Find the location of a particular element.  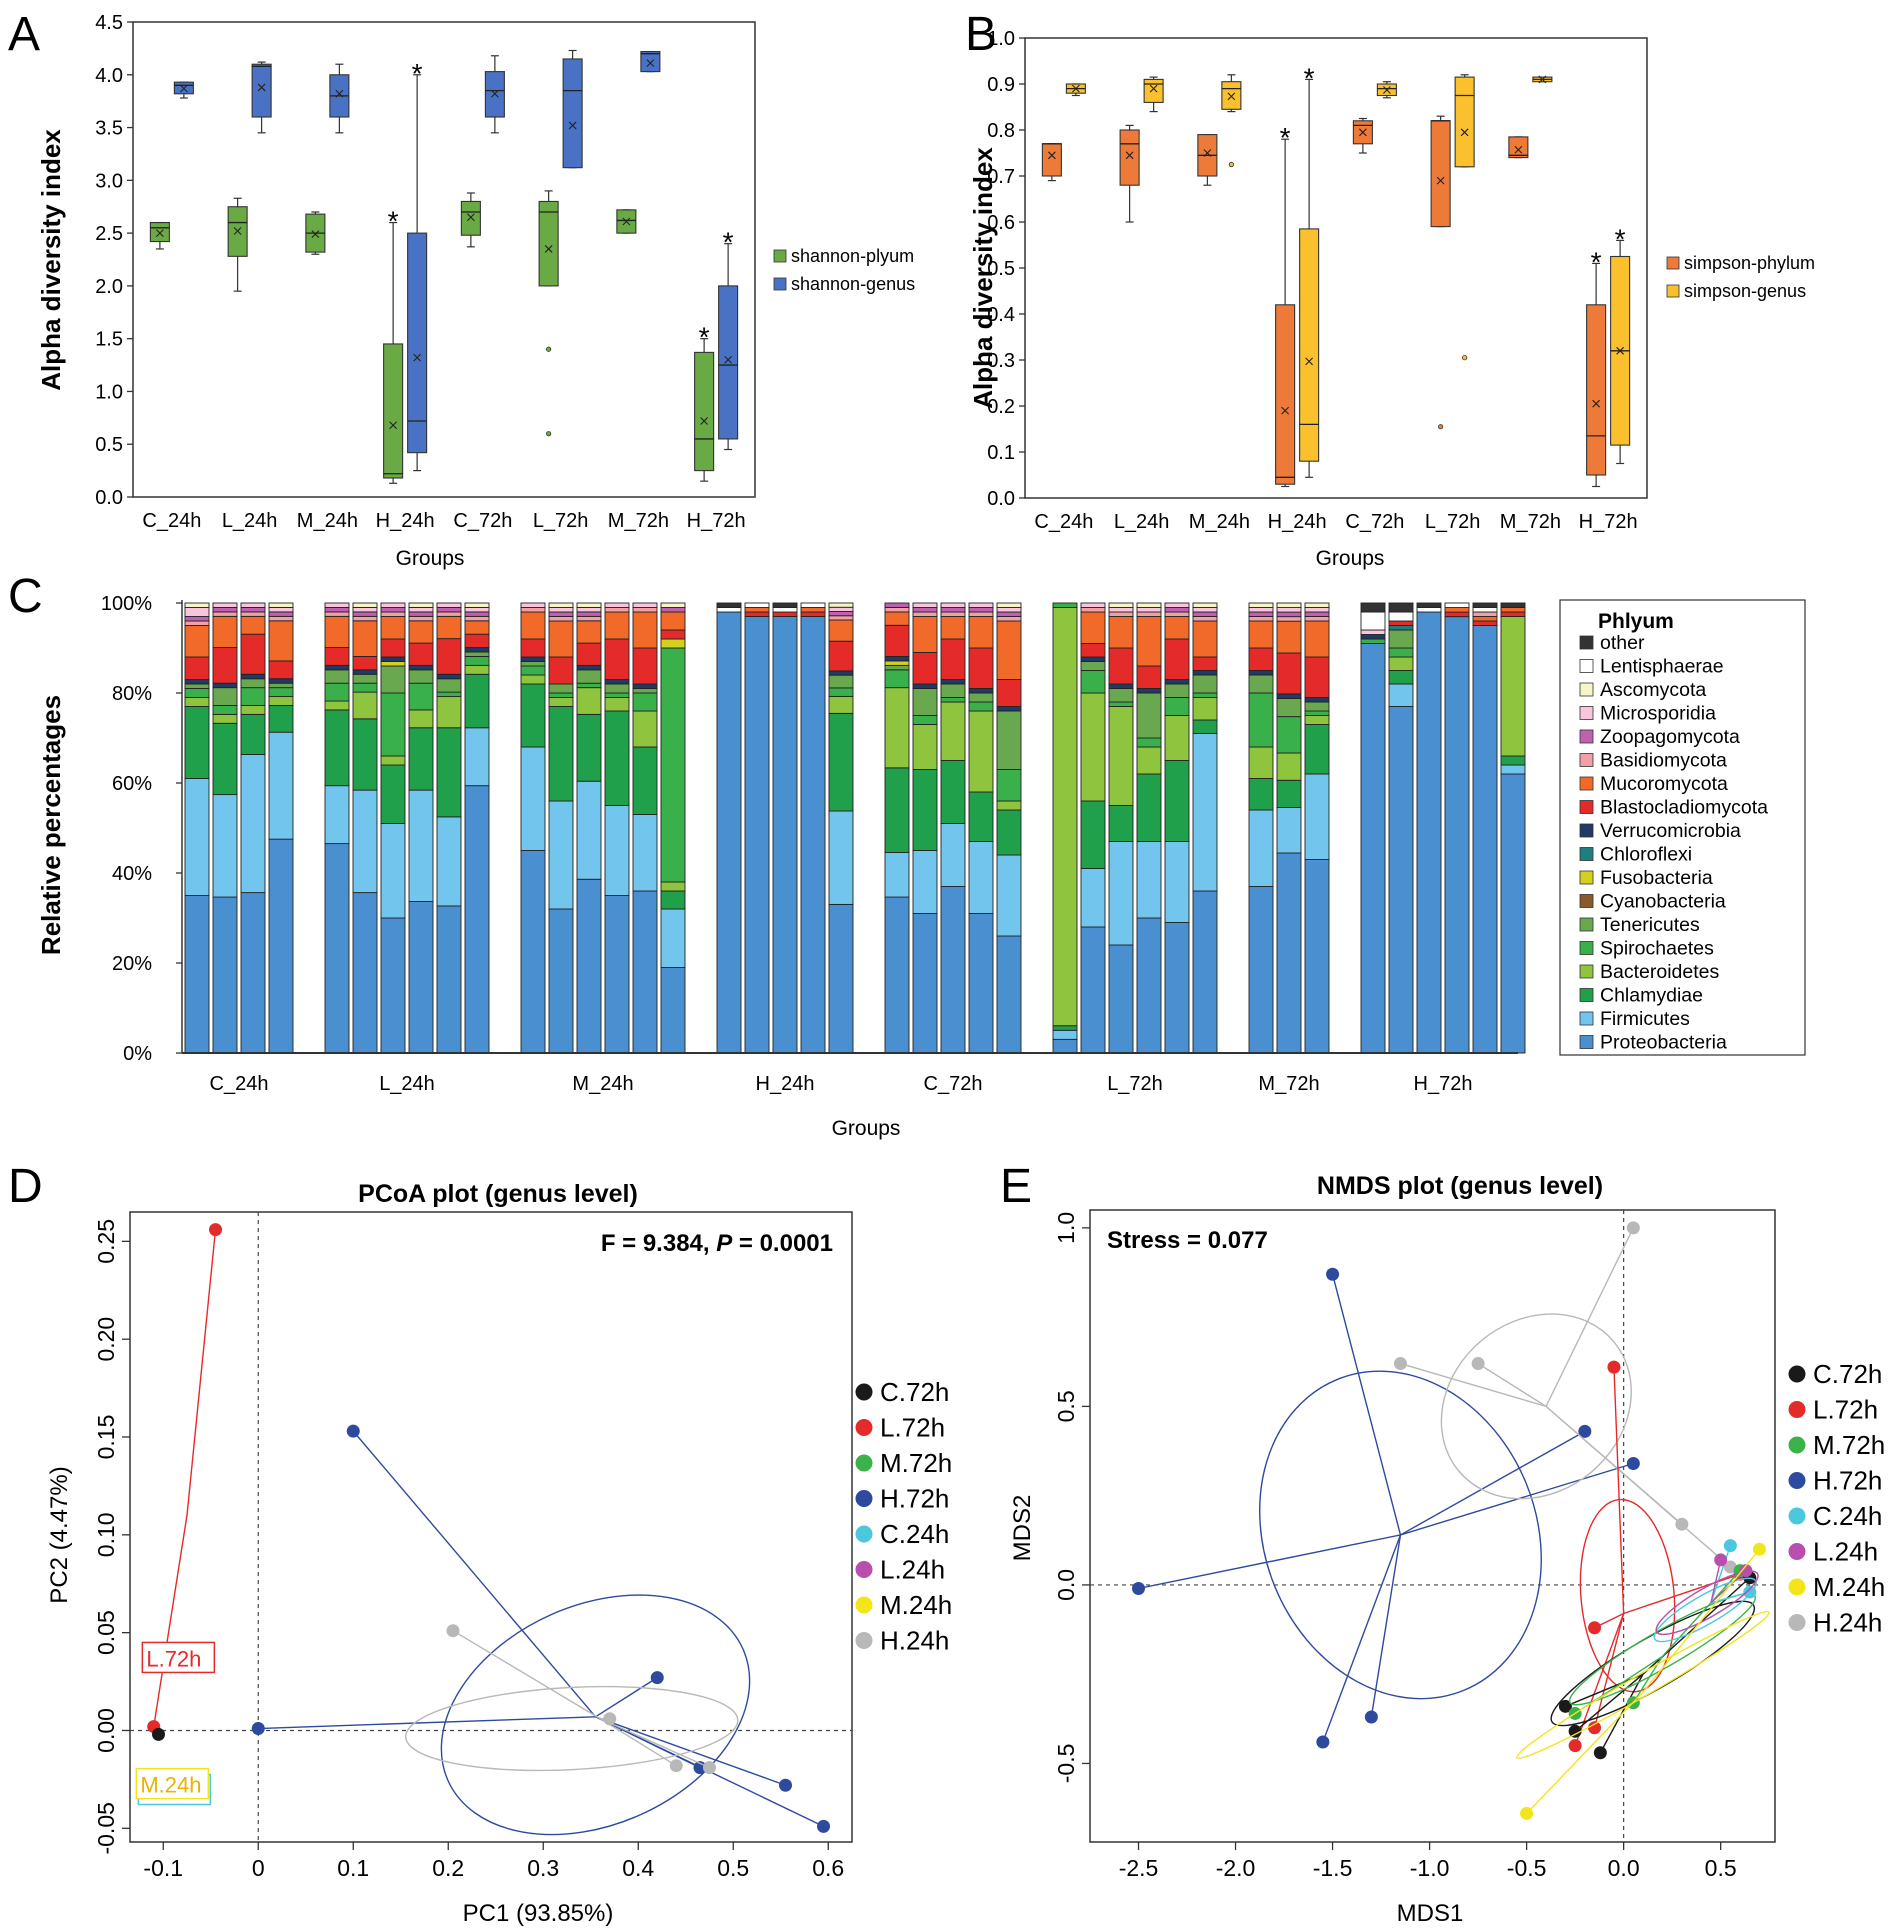

box-shannon-genus-C_24h is located at coordinates (183, 90).